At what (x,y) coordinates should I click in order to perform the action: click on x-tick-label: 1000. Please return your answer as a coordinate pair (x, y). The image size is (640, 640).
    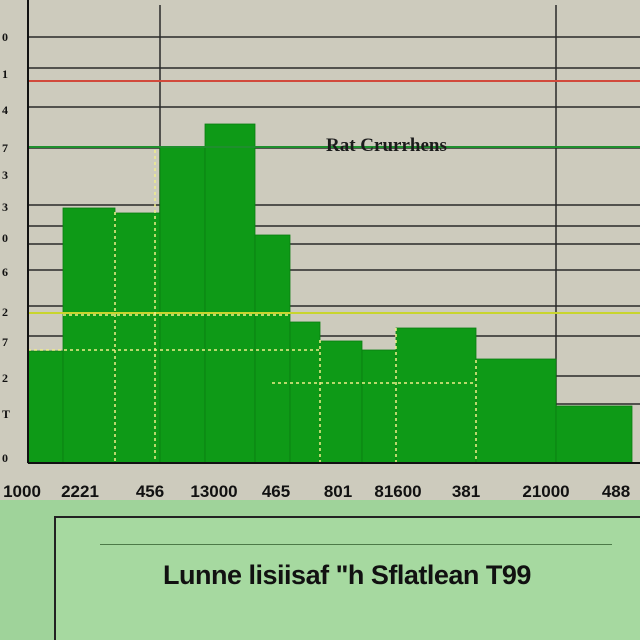
    Looking at the image, I should click on (22, 491).